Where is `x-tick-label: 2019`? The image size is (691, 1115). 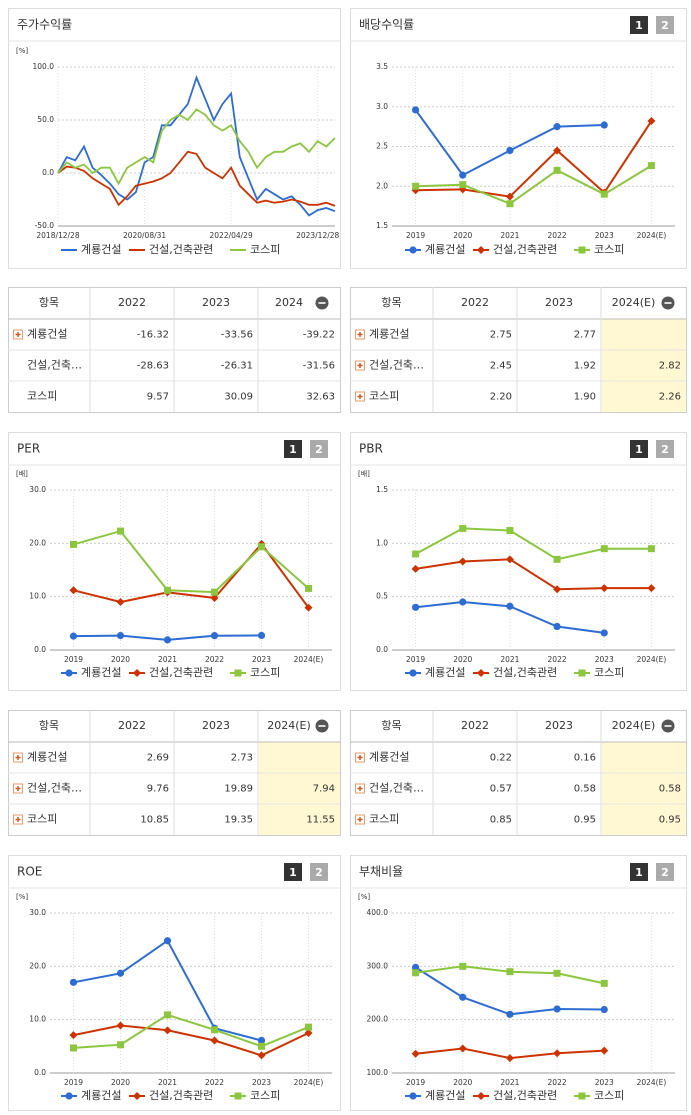 x-tick-label: 2019 is located at coordinates (73, 1082).